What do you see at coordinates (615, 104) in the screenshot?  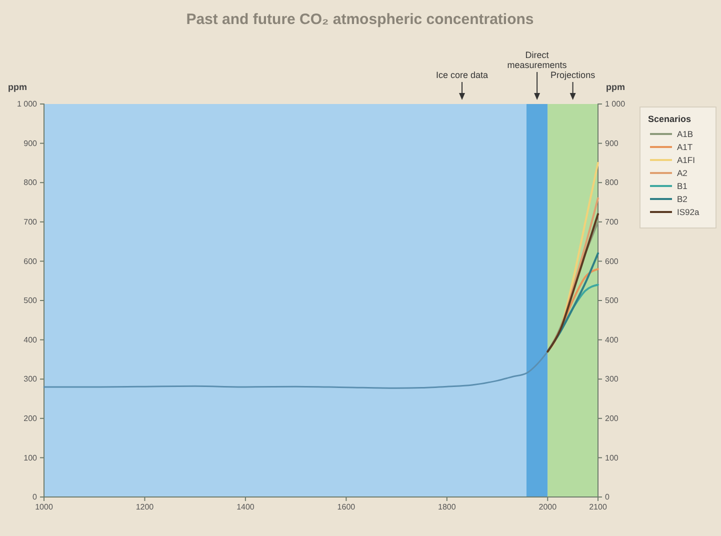 I see `y2-tick-label: 1 000` at bounding box center [615, 104].